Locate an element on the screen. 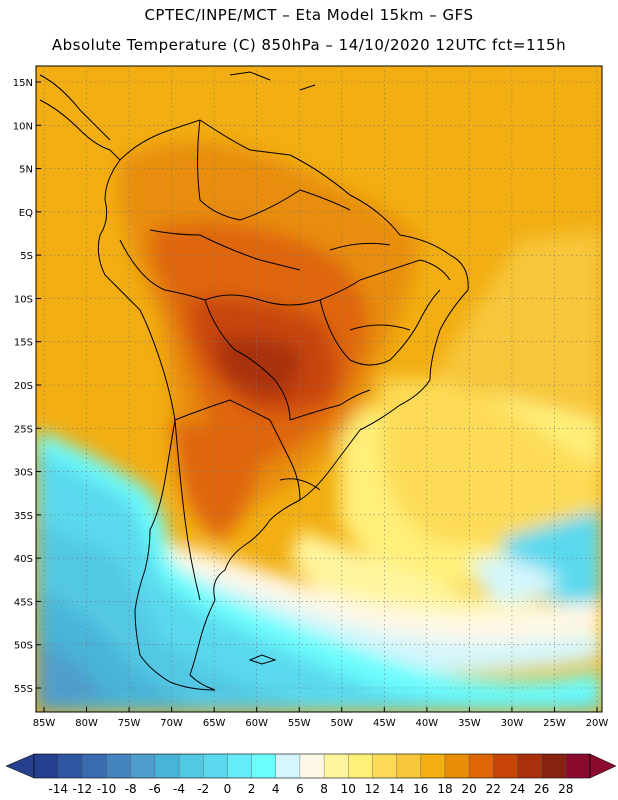  lon-label: 50W is located at coordinates (341, 723).